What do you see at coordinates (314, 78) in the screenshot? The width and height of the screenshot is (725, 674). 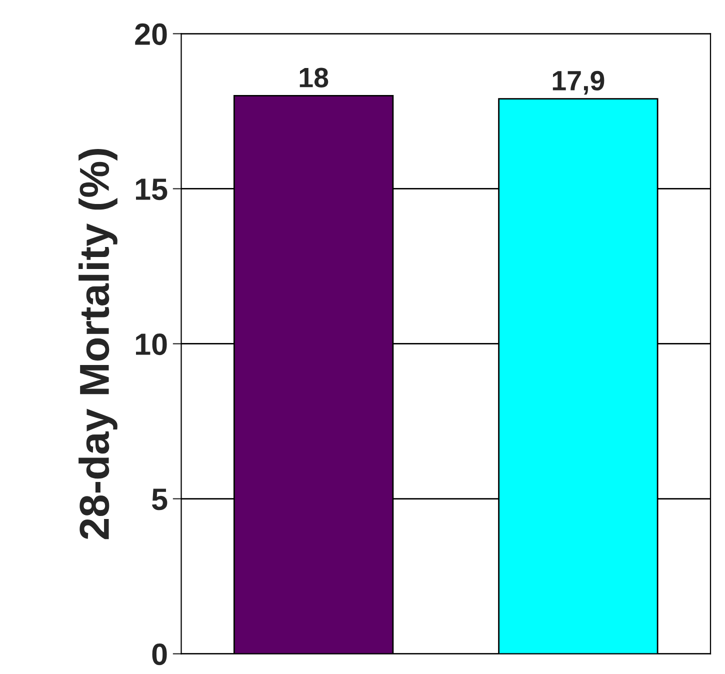 I see `data-label: 18` at bounding box center [314, 78].